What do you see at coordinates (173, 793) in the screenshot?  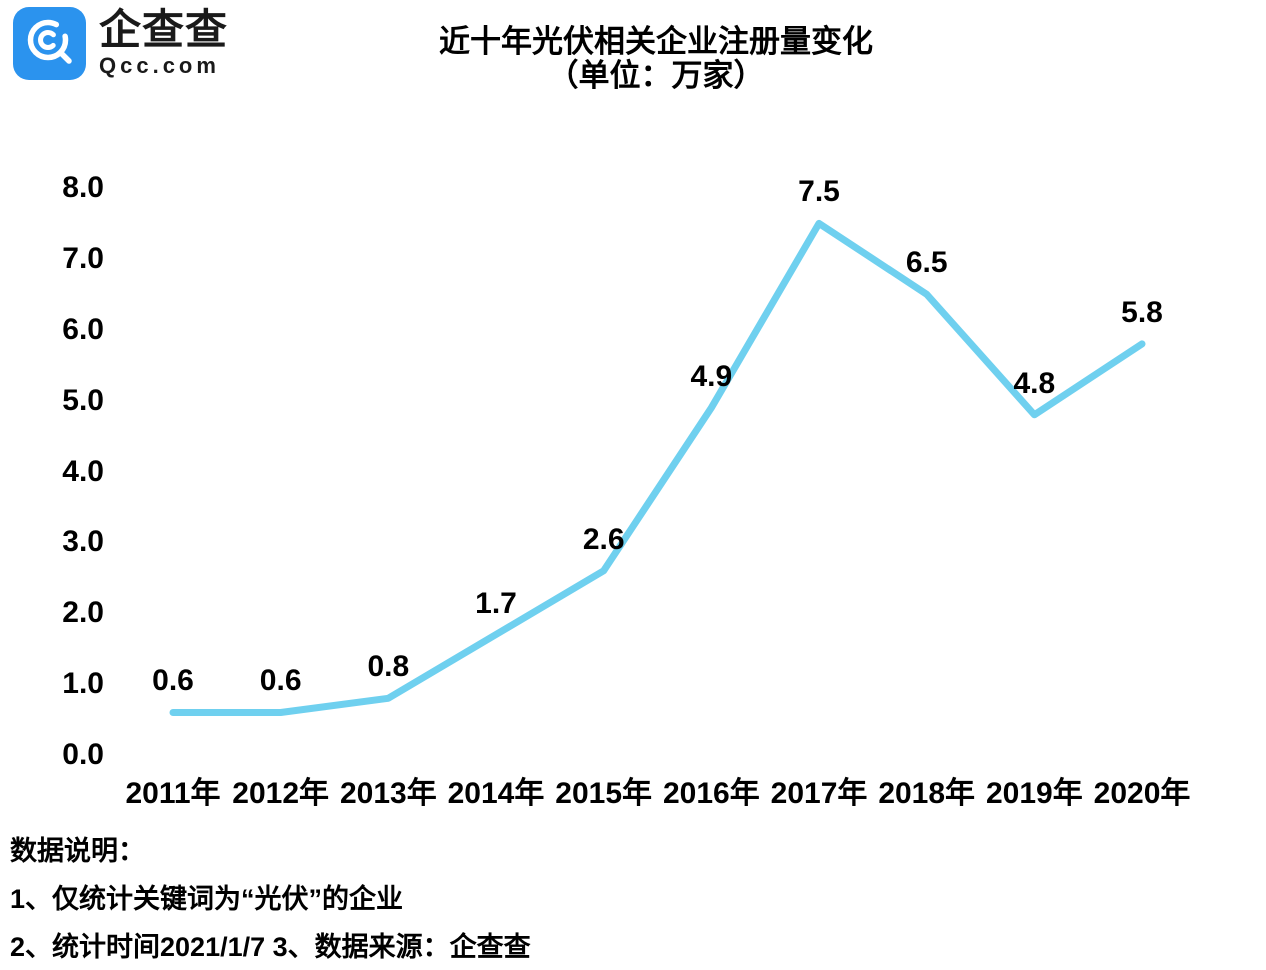 I see `x-axis-label: 2011年` at bounding box center [173, 793].